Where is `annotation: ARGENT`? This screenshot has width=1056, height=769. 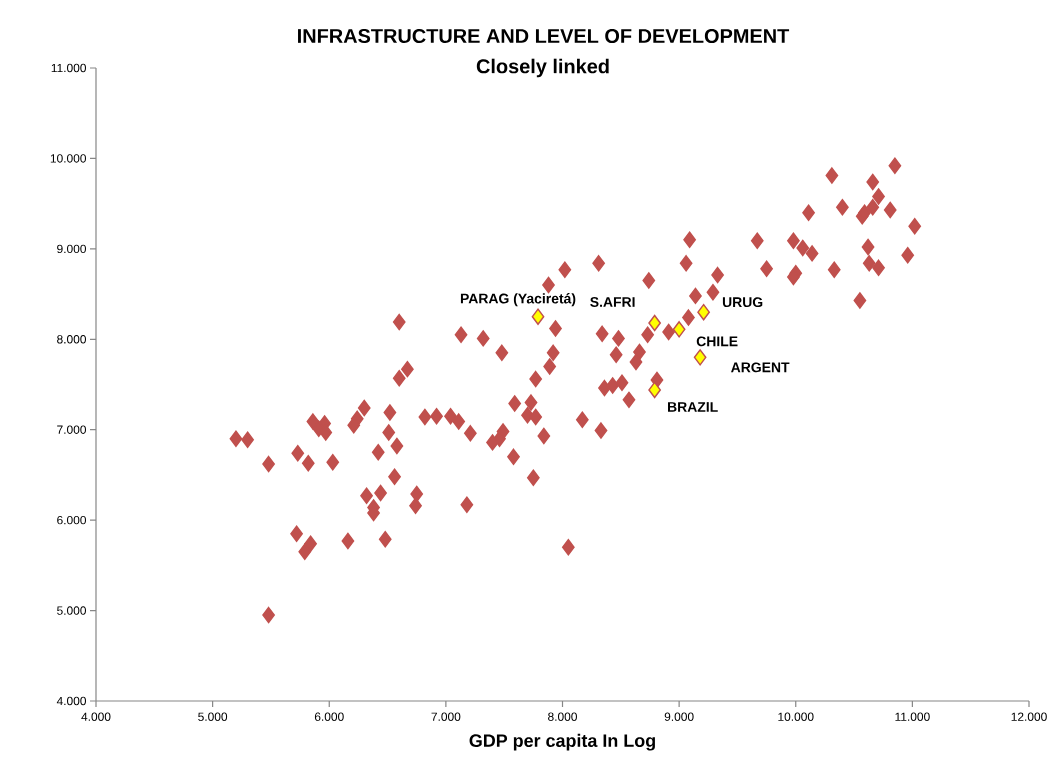
annotation: ARGENT is located at coordinates (760, 367).